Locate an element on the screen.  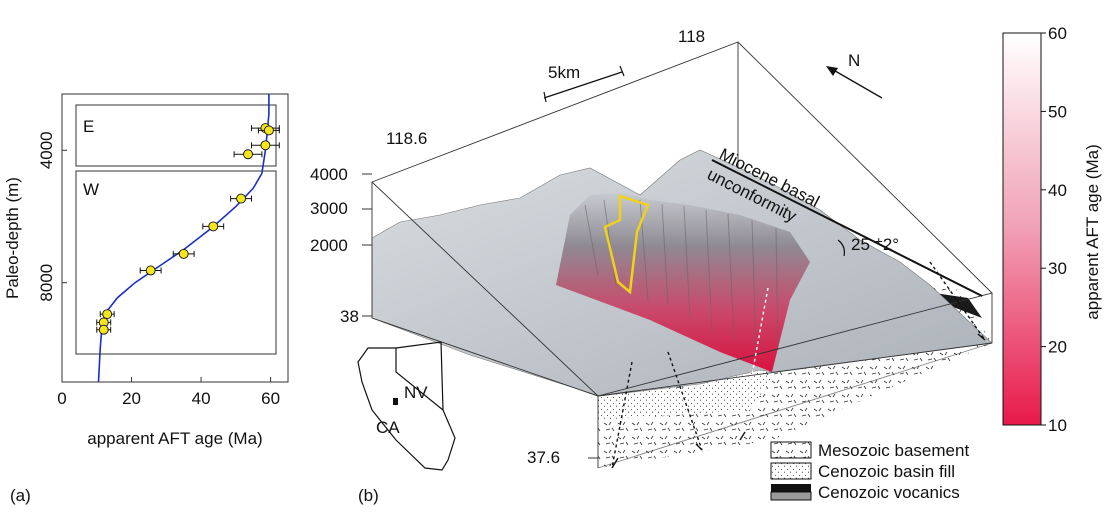
data-points is located at coordinates (188, 229).